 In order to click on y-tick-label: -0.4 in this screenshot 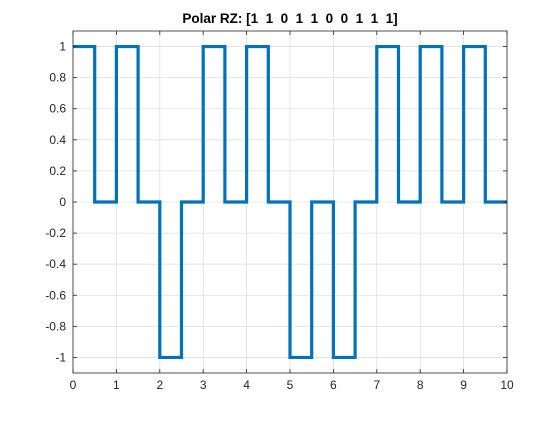, I will do `click(55, 264)`.